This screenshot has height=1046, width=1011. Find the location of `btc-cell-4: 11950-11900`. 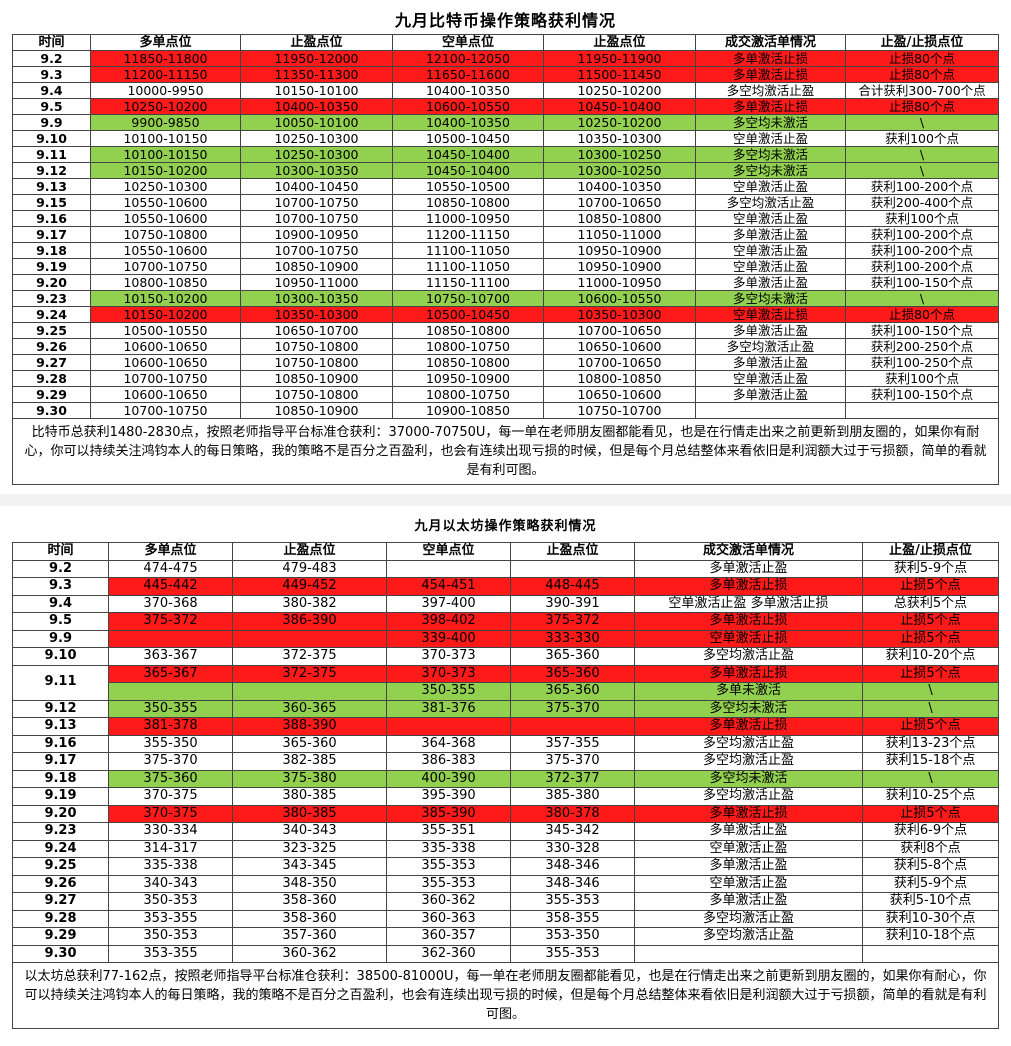

btc-cell-4: 11950-11900 is located at coordinates (619, 58).